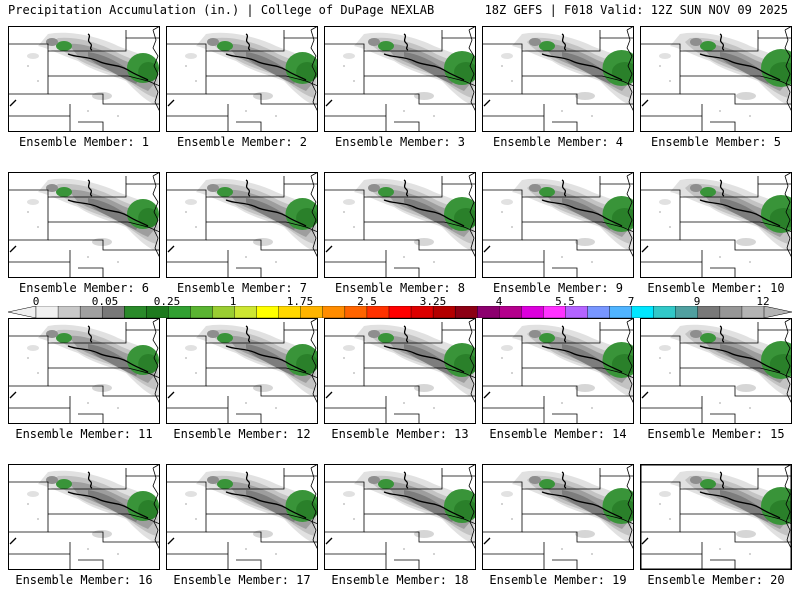  I want to click on ensemble-member-label: Ensemble Member: 15, so click(716, 434).